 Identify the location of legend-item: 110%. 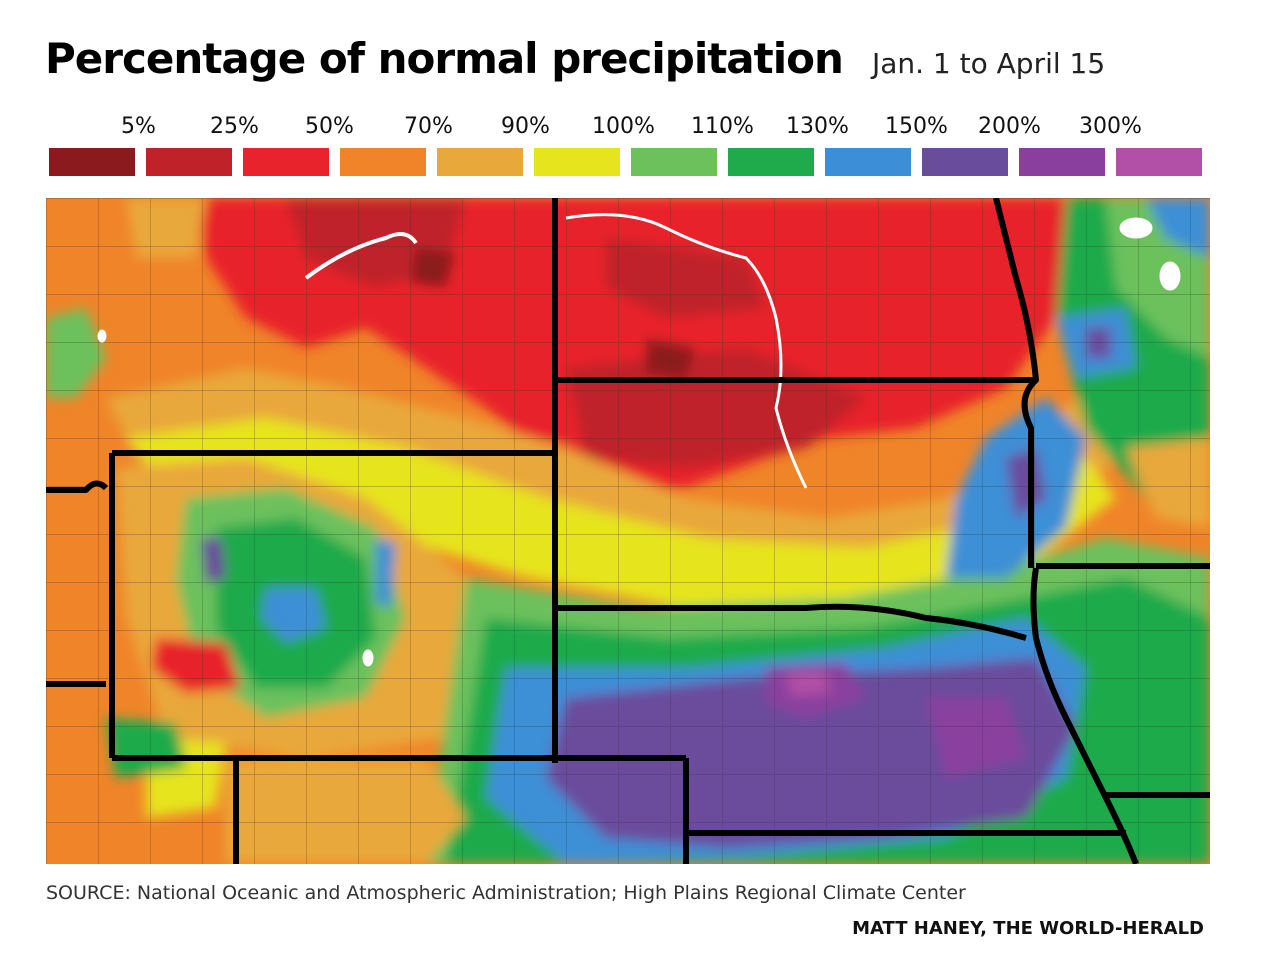
(692, 144).